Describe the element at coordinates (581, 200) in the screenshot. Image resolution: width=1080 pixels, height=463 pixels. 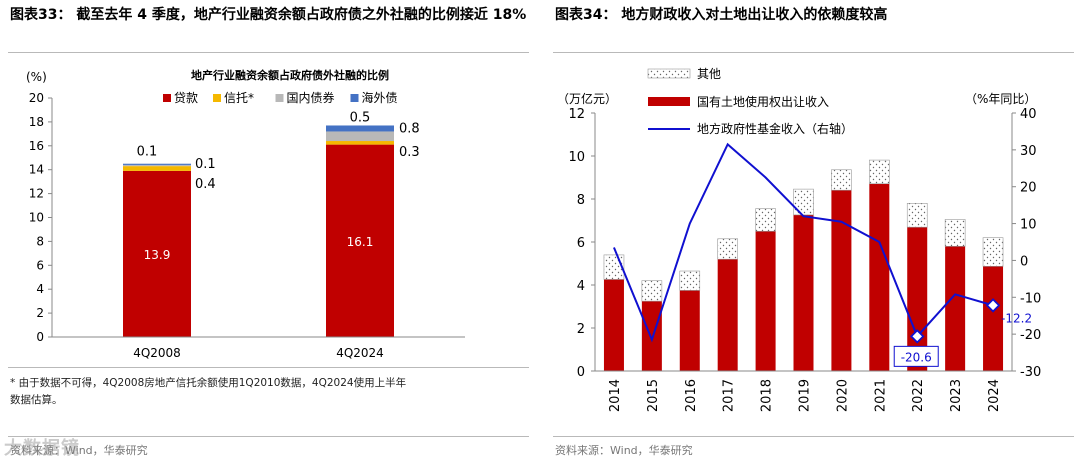
I see `right-left-tick-label: 8` at that location.